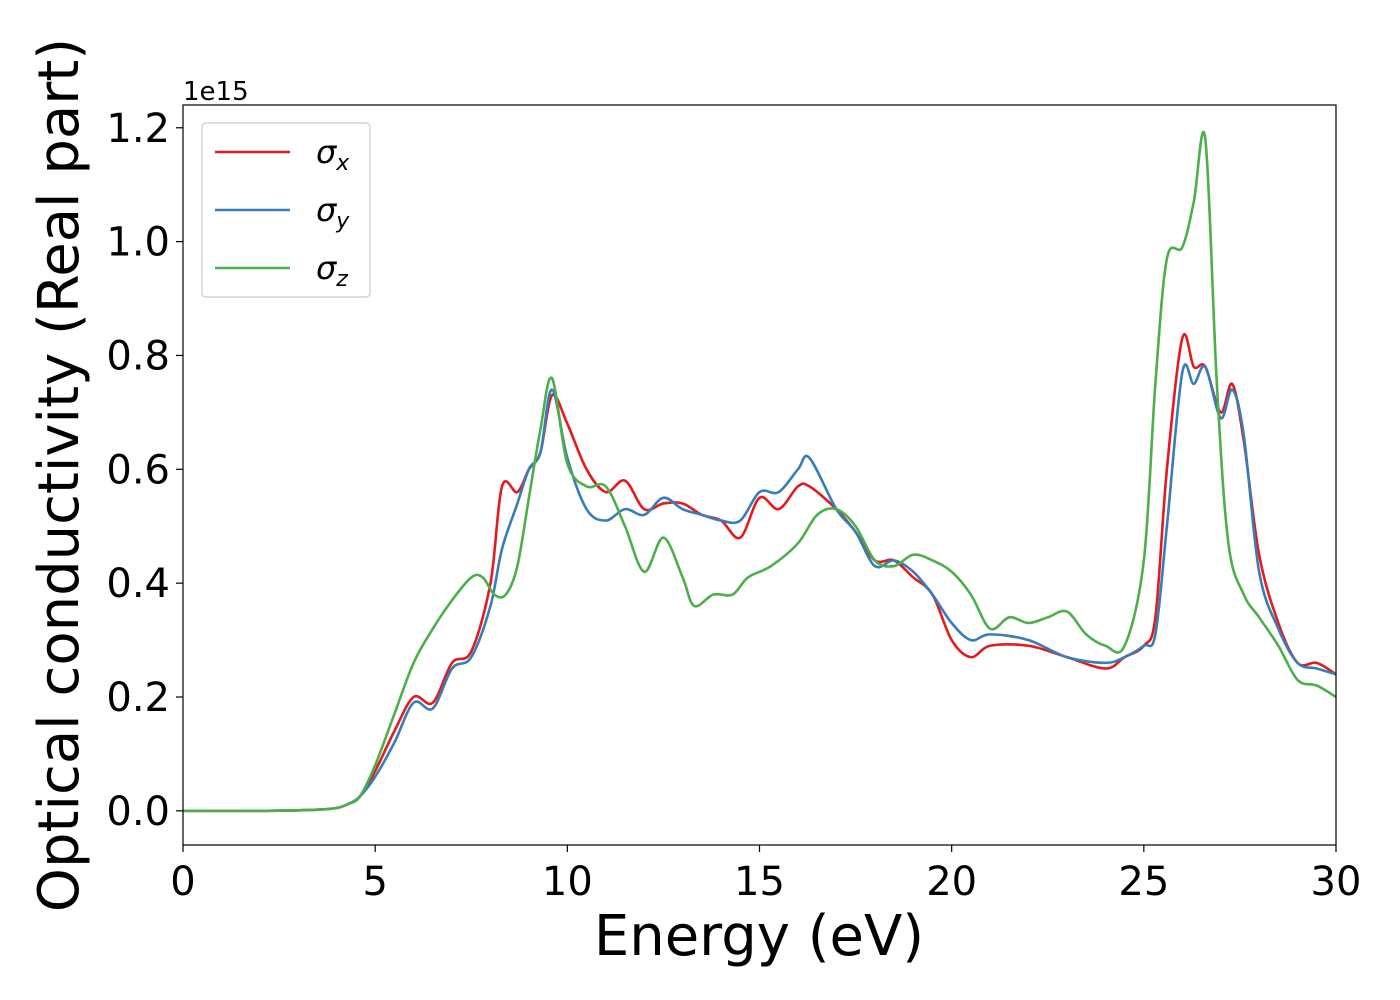 The height and width of the screenshot is (1000, 1400). What do you see at coordinates (342, 163) in the screenshot?
I see `legend-subscript: x` at bounding box center [342, 163].